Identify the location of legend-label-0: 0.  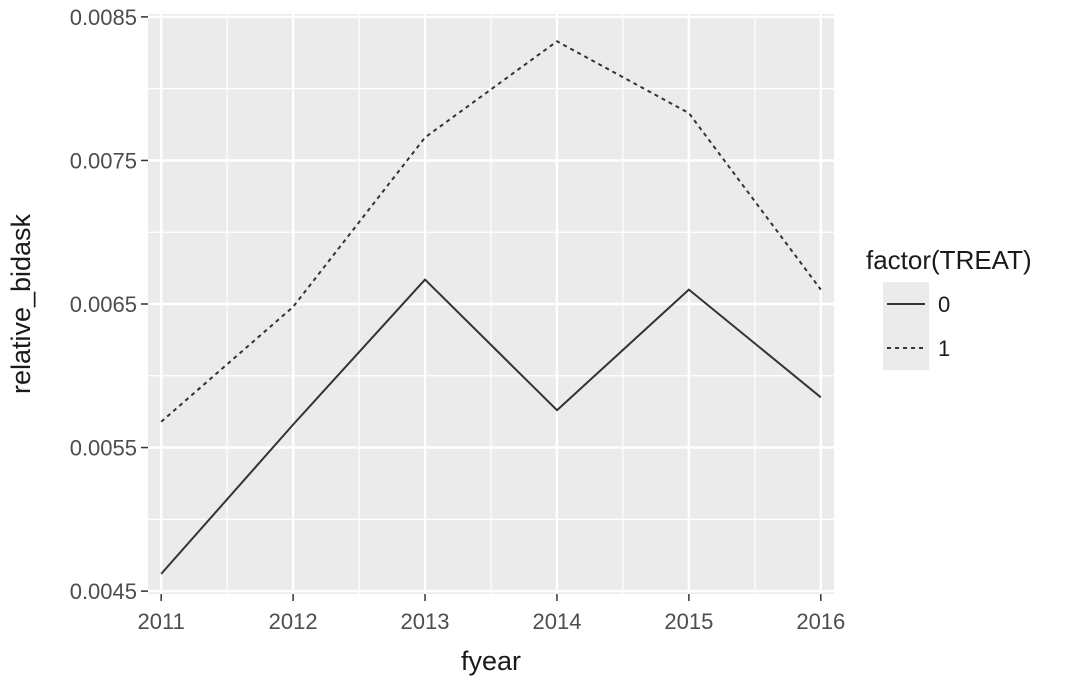
(944, 304).